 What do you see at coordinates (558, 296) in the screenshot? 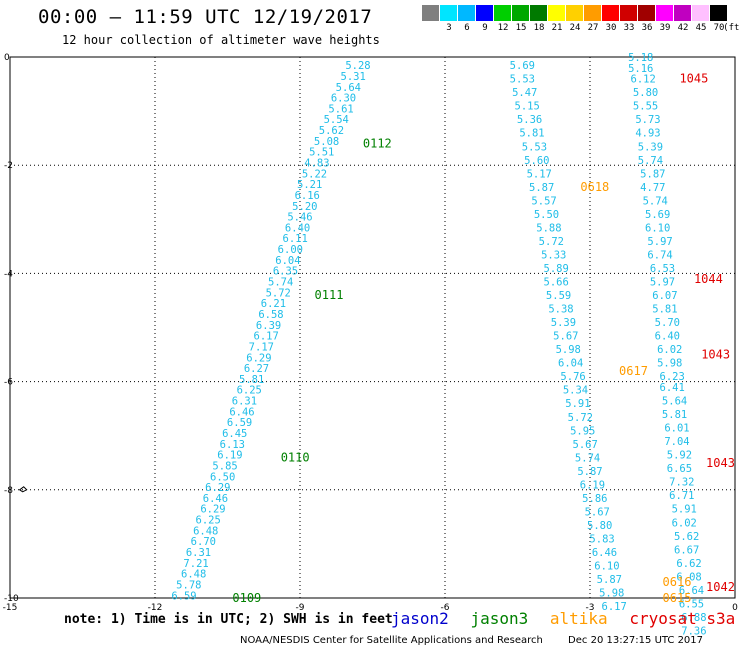
I see `wave-height-point: 5.59` at bounding box center [558, 296].